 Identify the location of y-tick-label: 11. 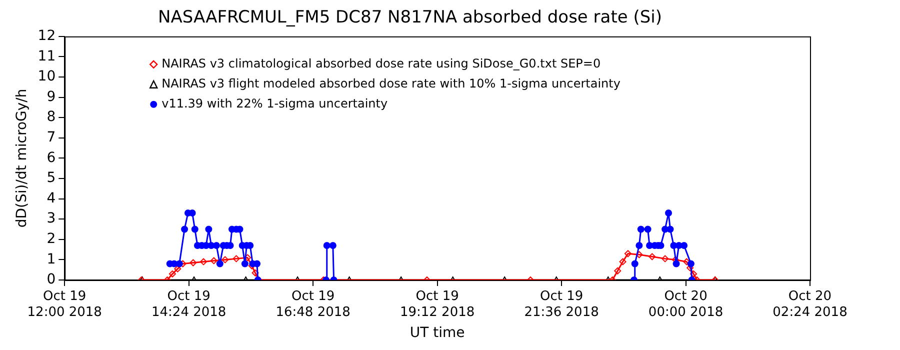
(47, 56).